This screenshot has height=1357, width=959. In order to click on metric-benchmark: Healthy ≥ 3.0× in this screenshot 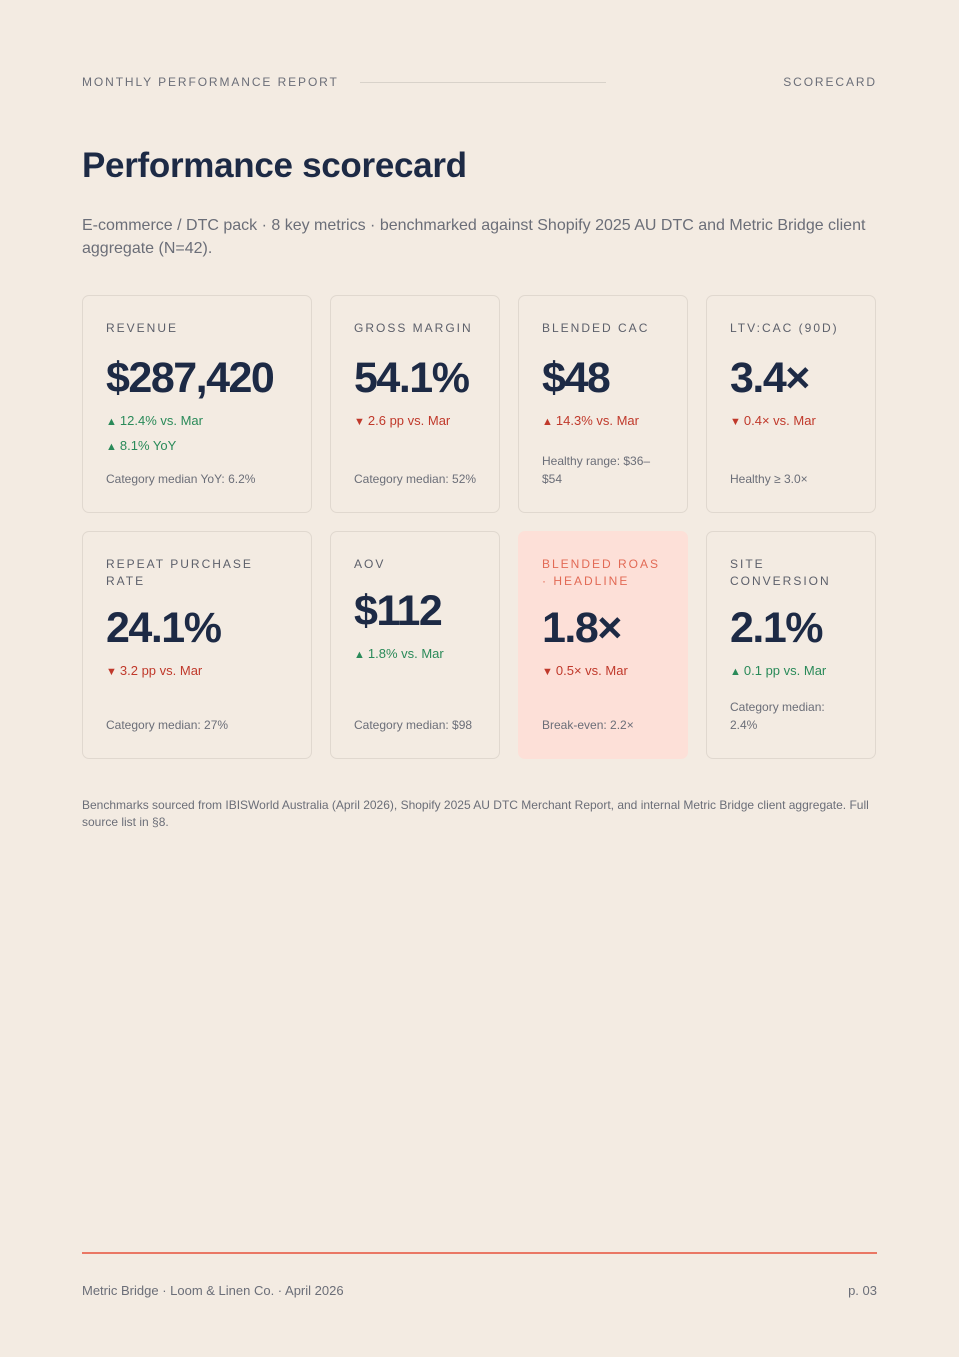, I will do `click(769, 479)`.